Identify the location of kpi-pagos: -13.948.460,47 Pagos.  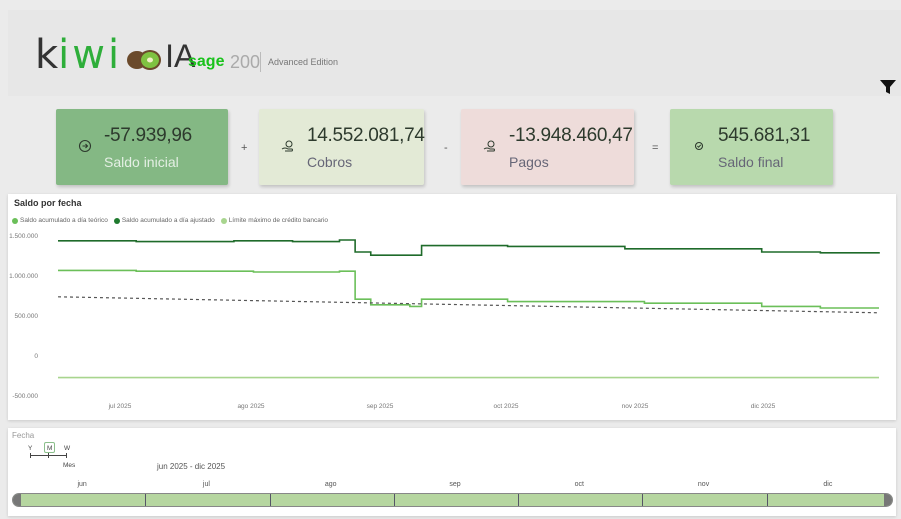
(547, 147).